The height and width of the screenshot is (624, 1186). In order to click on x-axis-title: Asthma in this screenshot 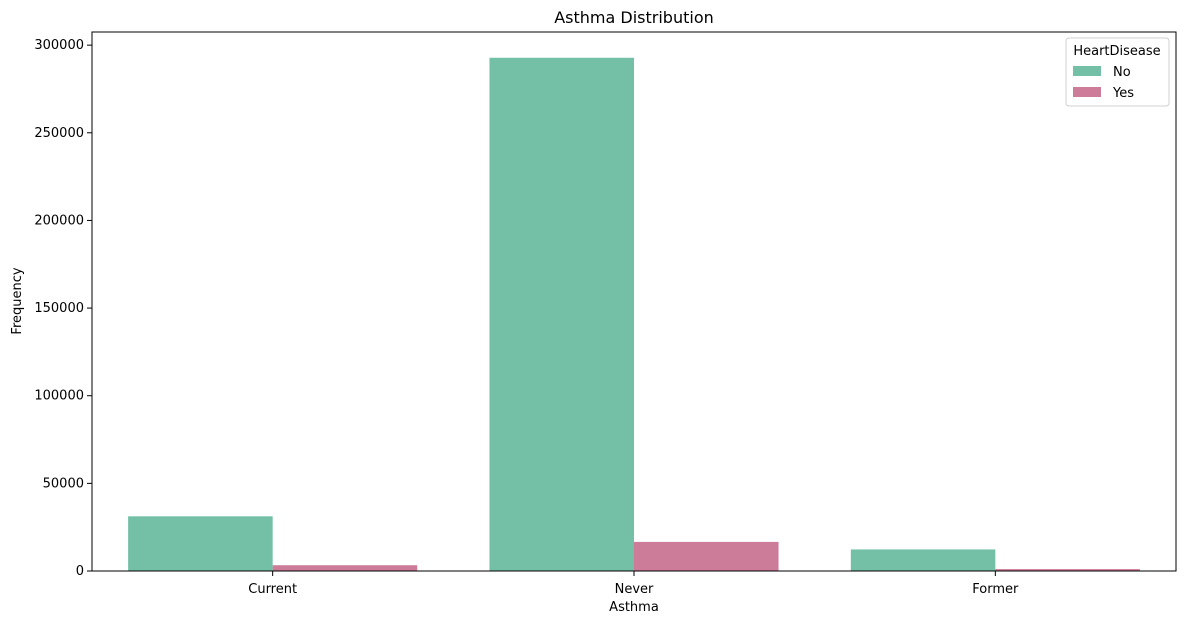, I will do `click(634, 607)`.